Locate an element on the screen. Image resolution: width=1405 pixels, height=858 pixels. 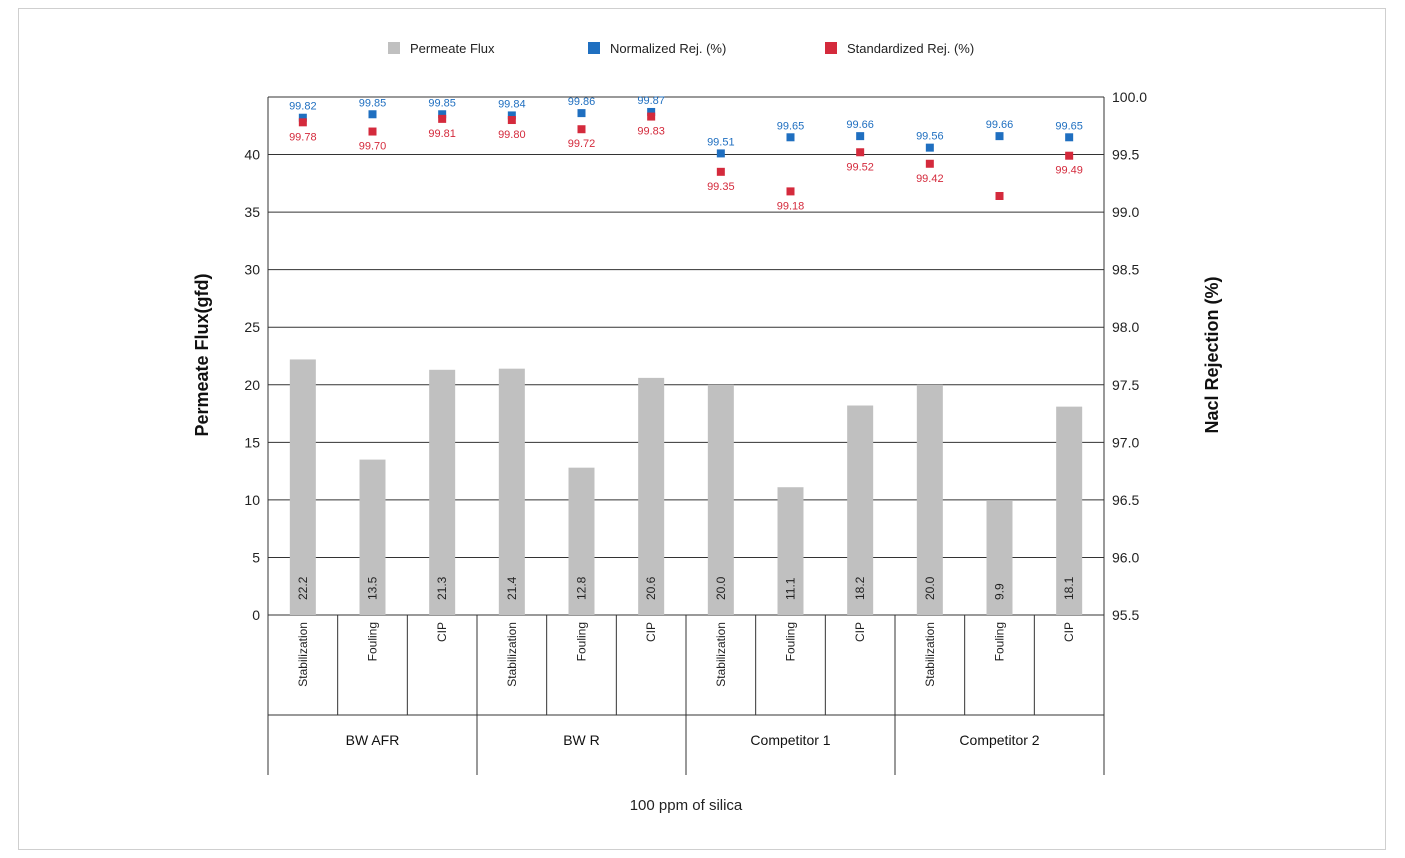
y2-axis-title: Nacl Rejection (%) is located at coordinates (1212, 354).